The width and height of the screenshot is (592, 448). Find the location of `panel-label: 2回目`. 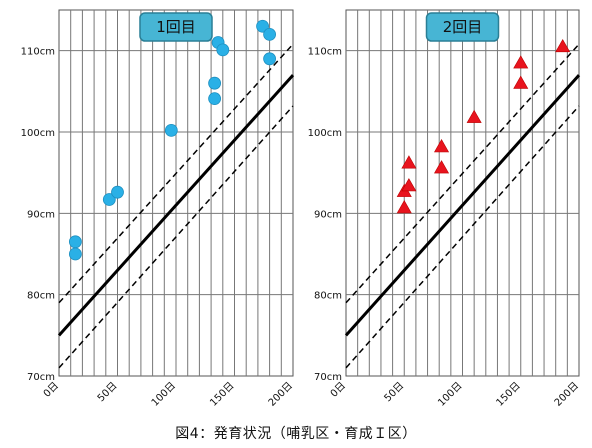

panel-label: 2回目 is located at coordinates (463, 27).